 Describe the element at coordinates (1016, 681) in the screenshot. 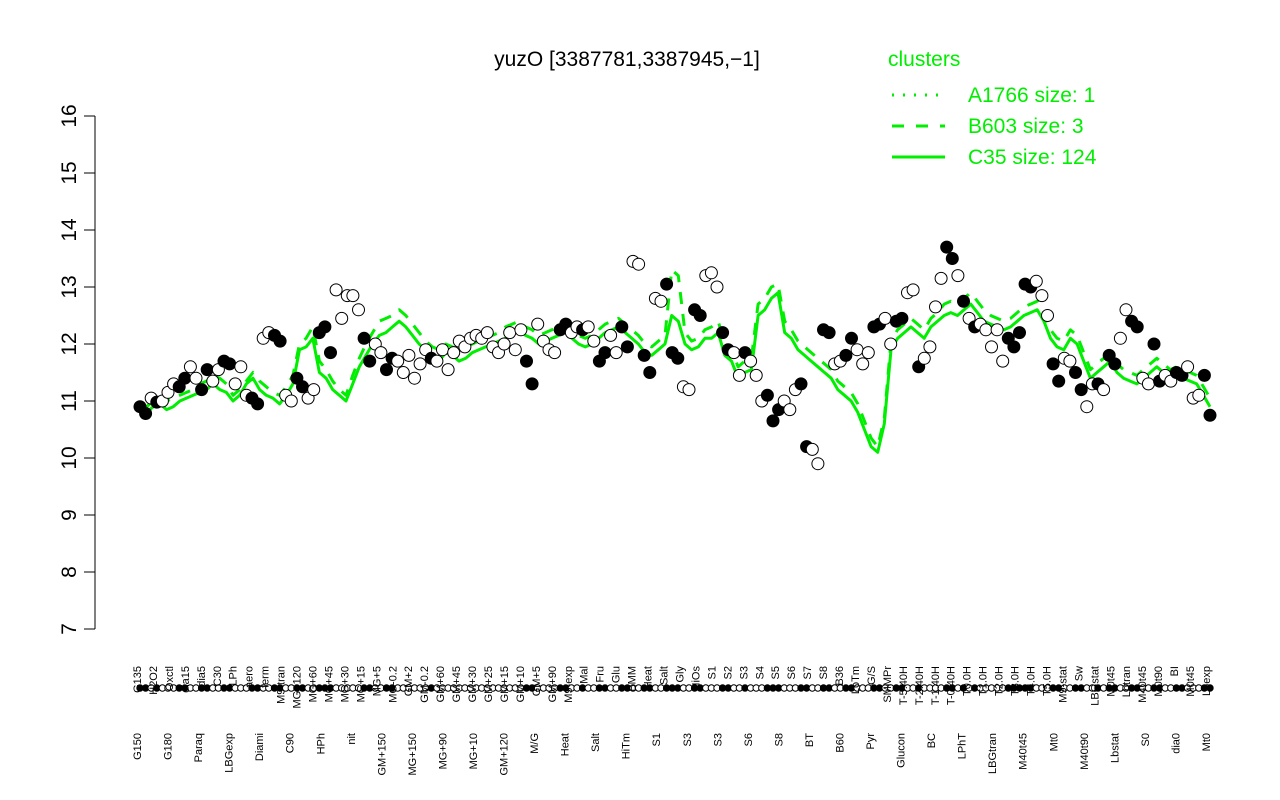

I see `x-tick-label: T3.0H` at that location.